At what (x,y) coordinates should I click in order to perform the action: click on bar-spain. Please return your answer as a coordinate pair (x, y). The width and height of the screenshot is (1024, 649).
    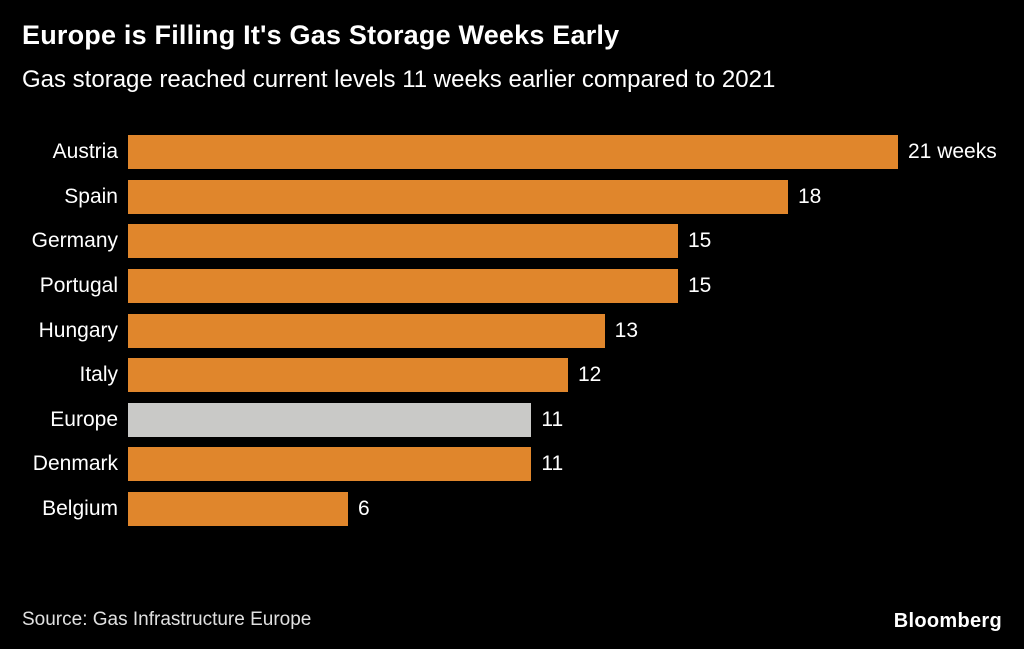
    Looking at the image, I should click on (458, 196).